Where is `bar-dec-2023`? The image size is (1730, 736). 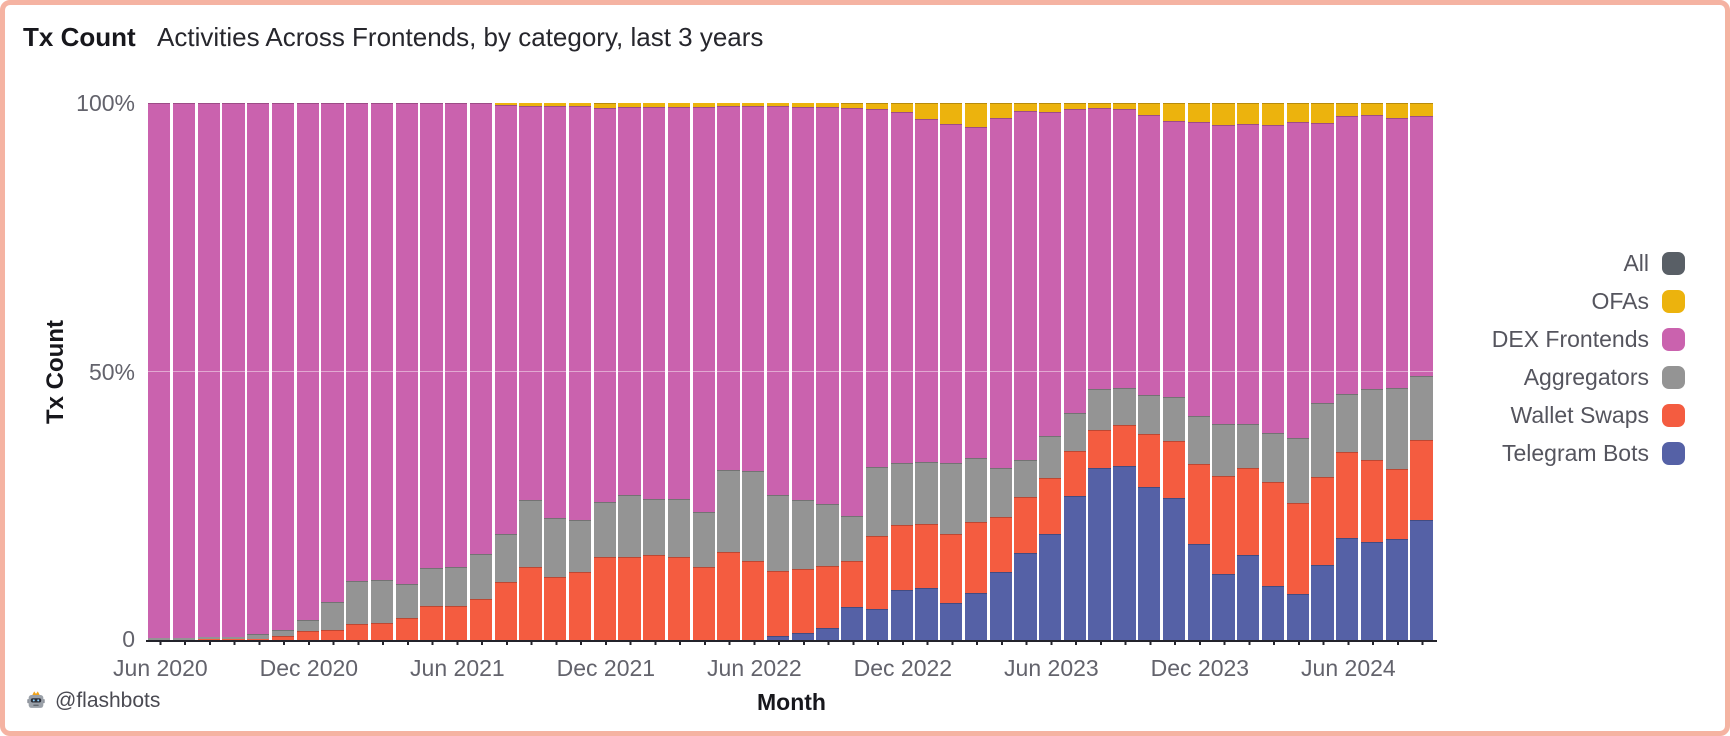
bar-dec-2023 is located at coordinates (1198, 372).